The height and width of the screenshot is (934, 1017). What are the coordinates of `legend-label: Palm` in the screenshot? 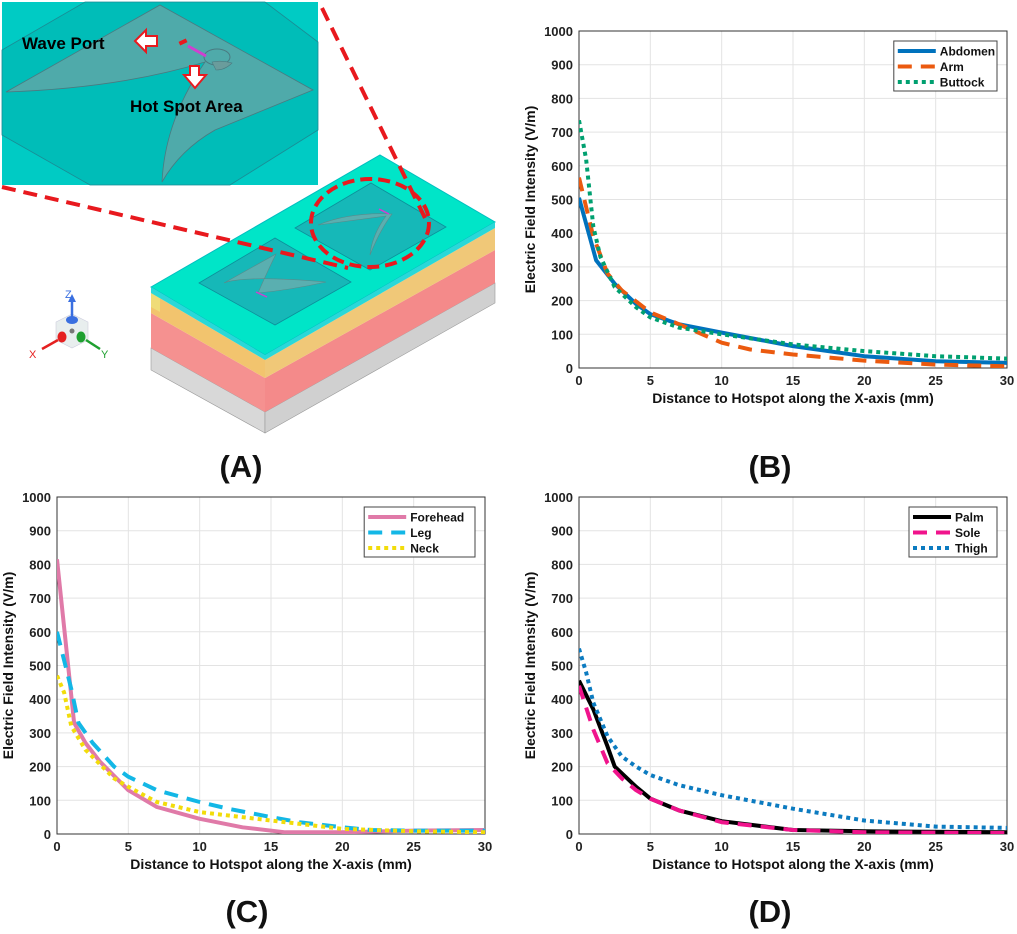 It's located at (969, 518).